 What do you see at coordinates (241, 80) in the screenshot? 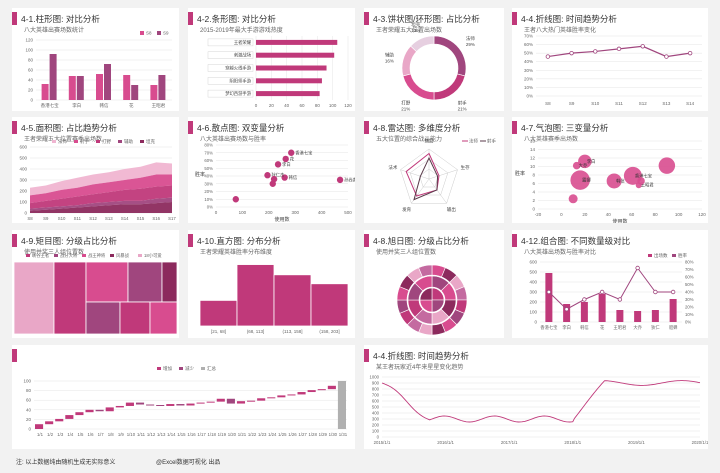
I see `y-tick-label: 阴阳师手游` at bounding box center [241, 80].